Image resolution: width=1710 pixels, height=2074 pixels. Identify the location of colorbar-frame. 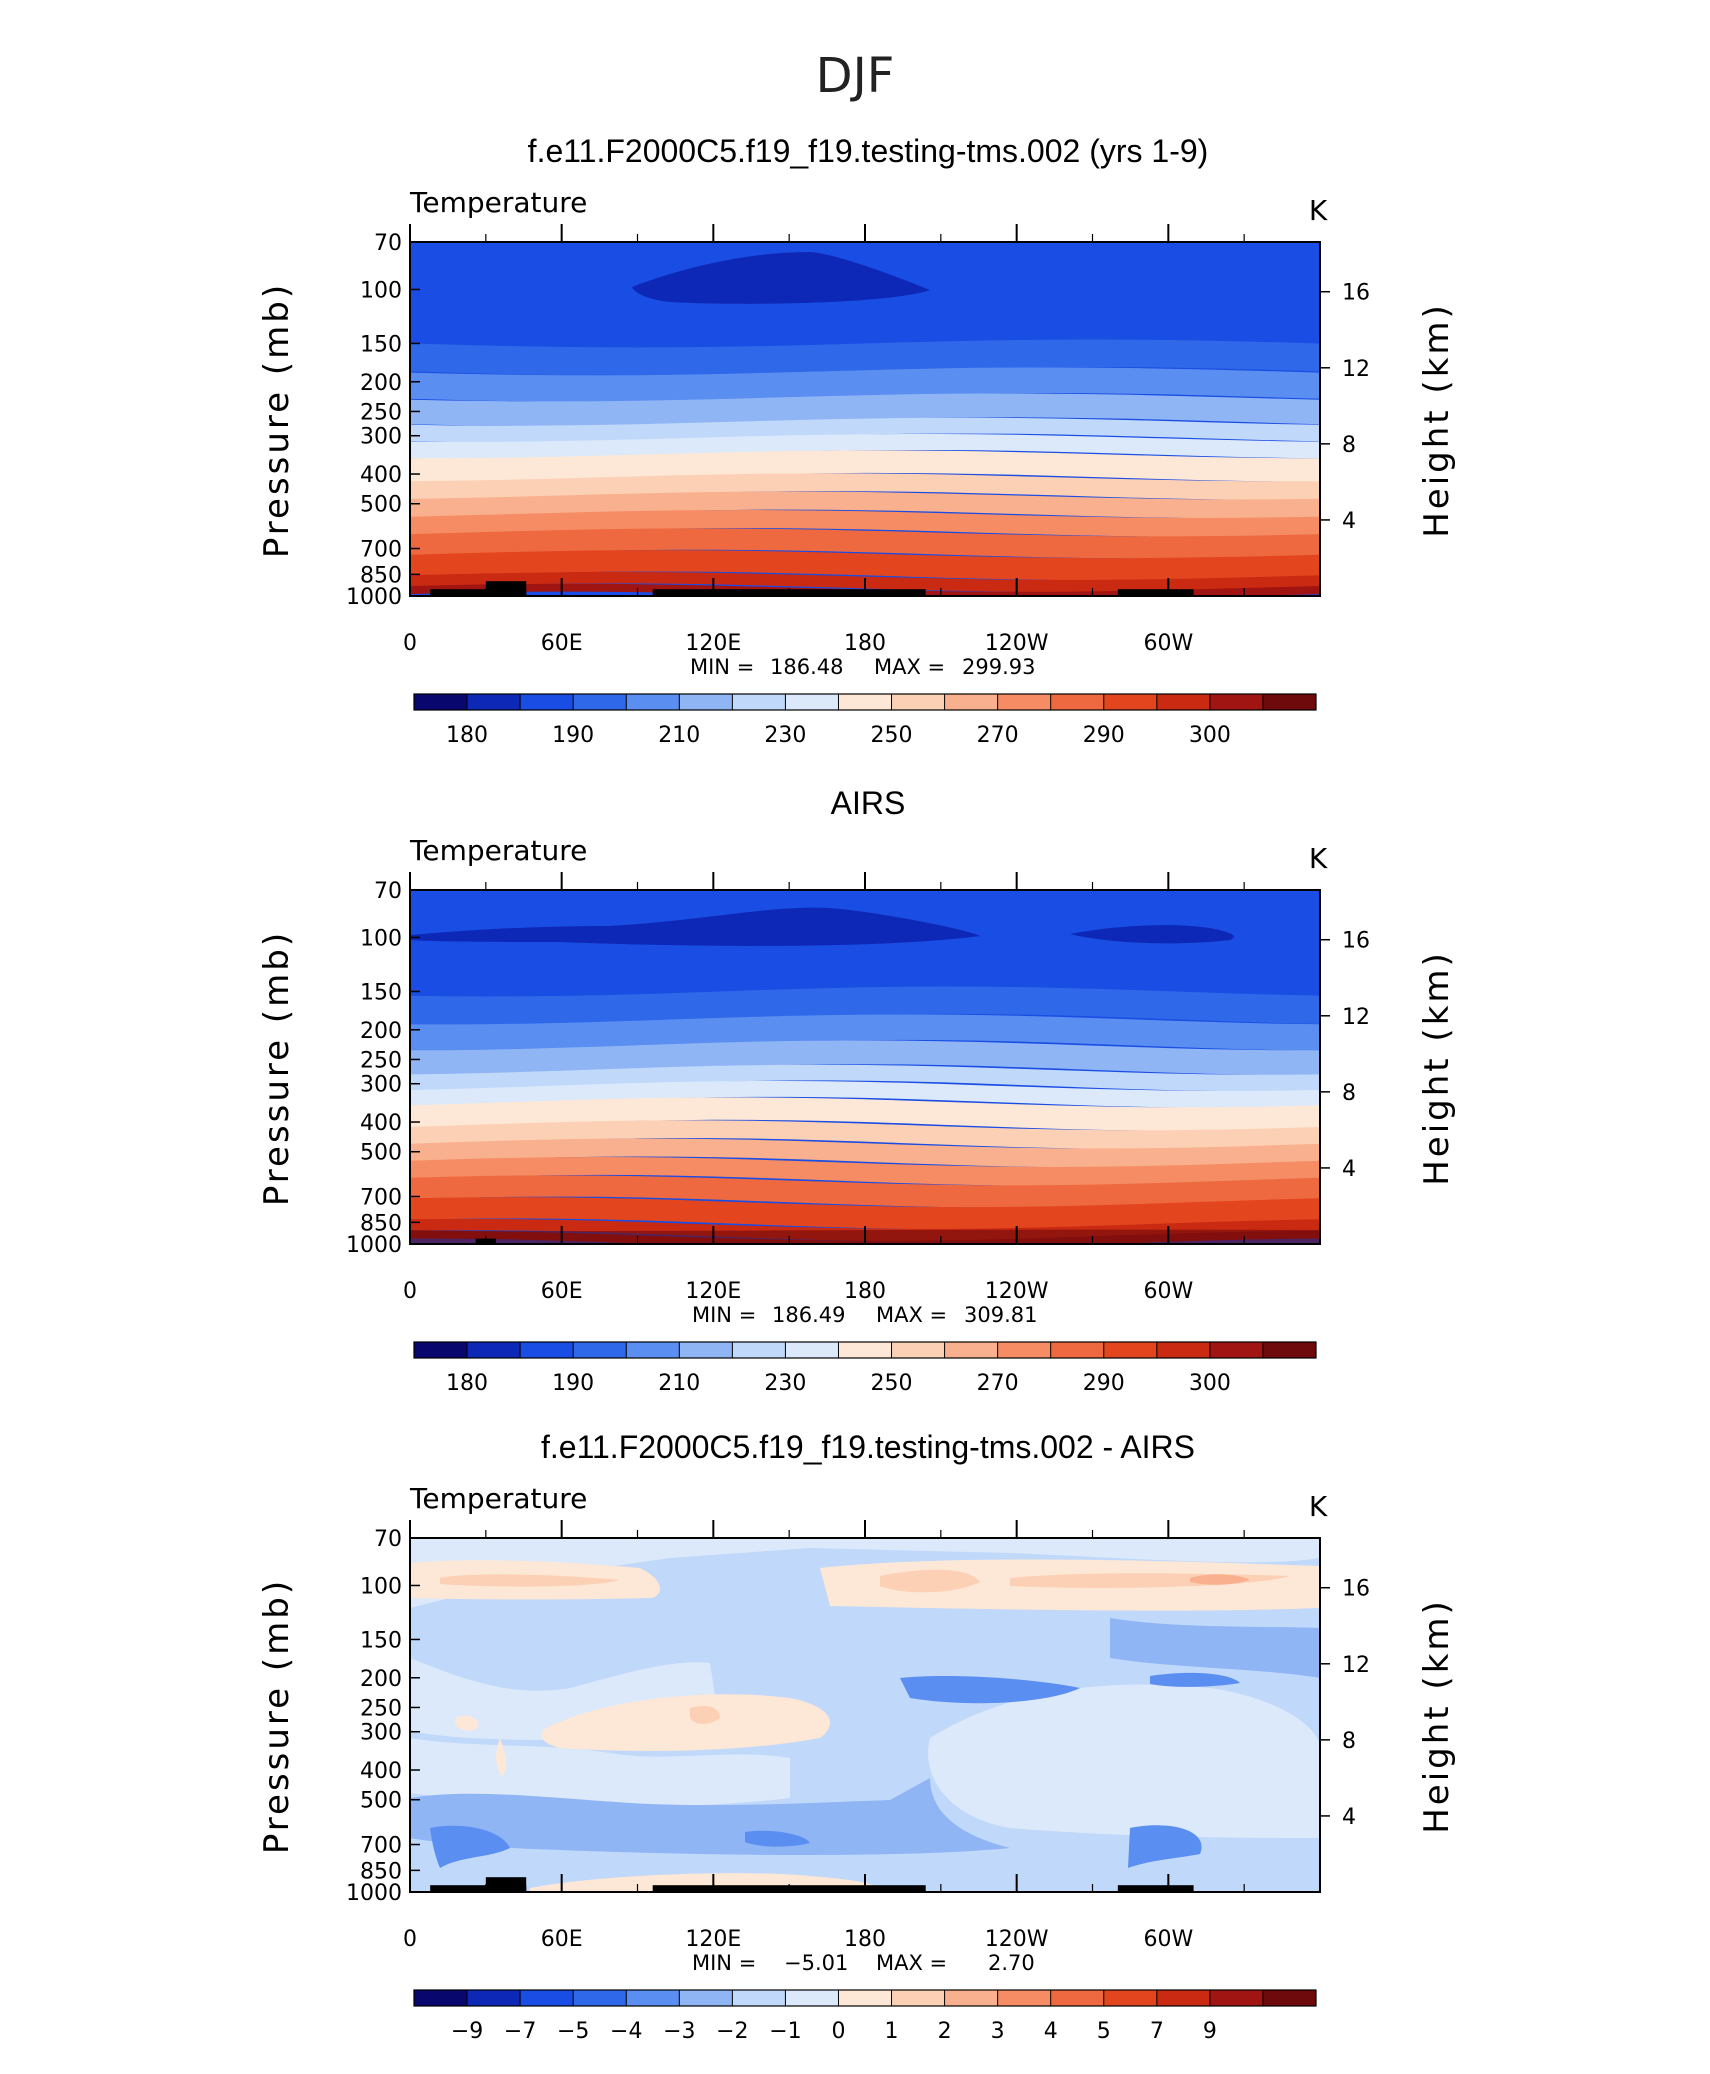
(865, 1350).